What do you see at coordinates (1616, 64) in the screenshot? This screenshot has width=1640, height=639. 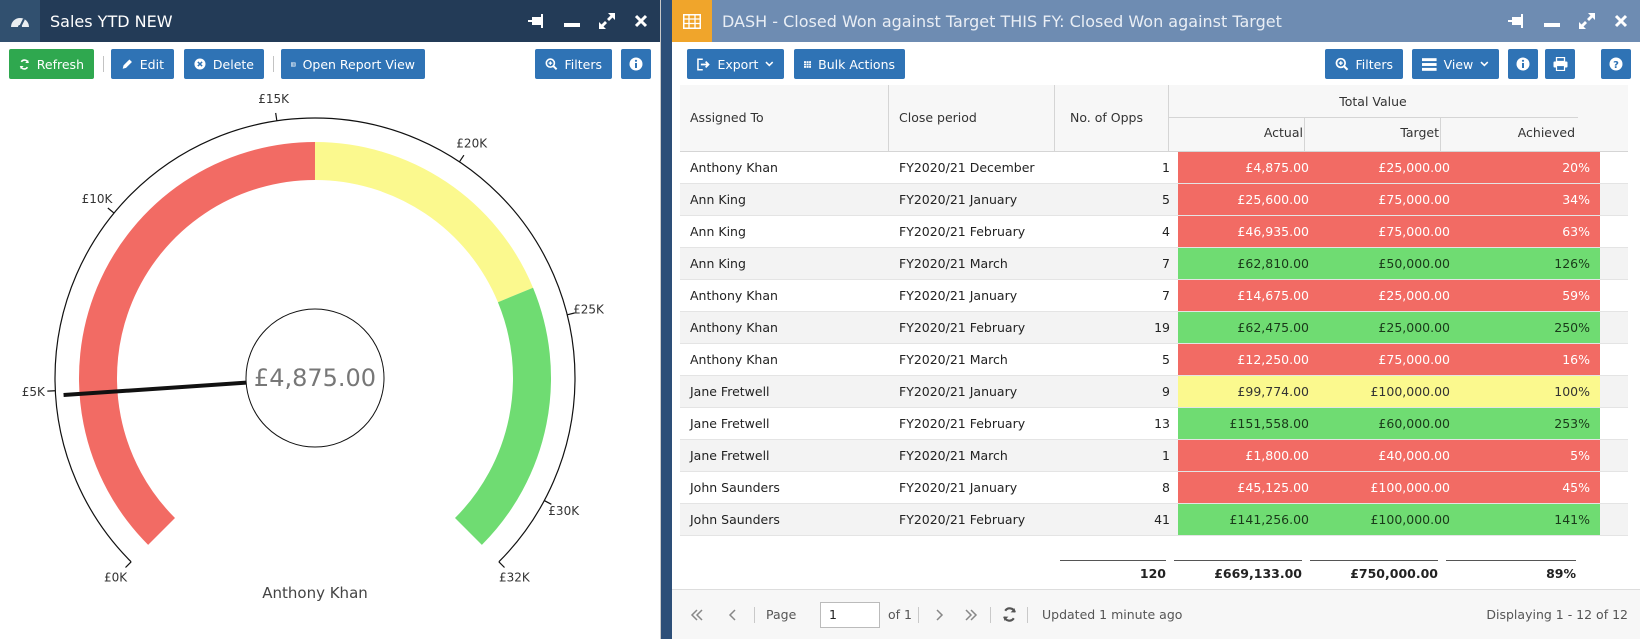 I see `help-button: ?` at bounding box center [1616, 64].